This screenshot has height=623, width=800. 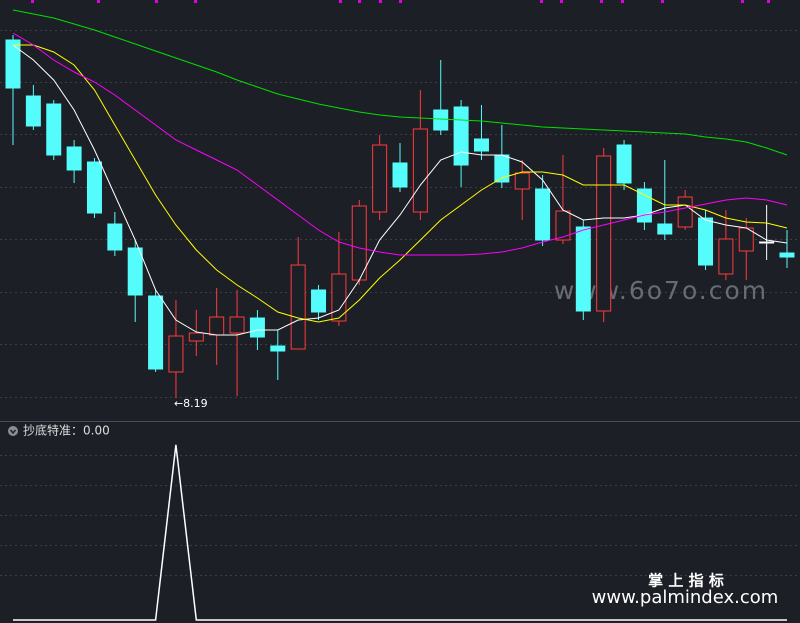 I want to click on indicator-icon, so click(x=13, y=431).